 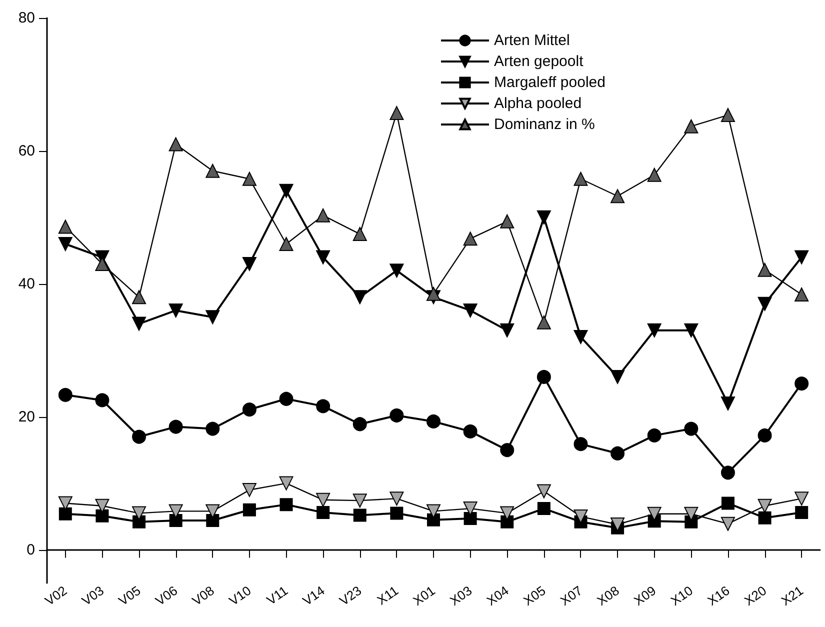 I want to click on x-tick-label: V10, so click(x=240, y=595).